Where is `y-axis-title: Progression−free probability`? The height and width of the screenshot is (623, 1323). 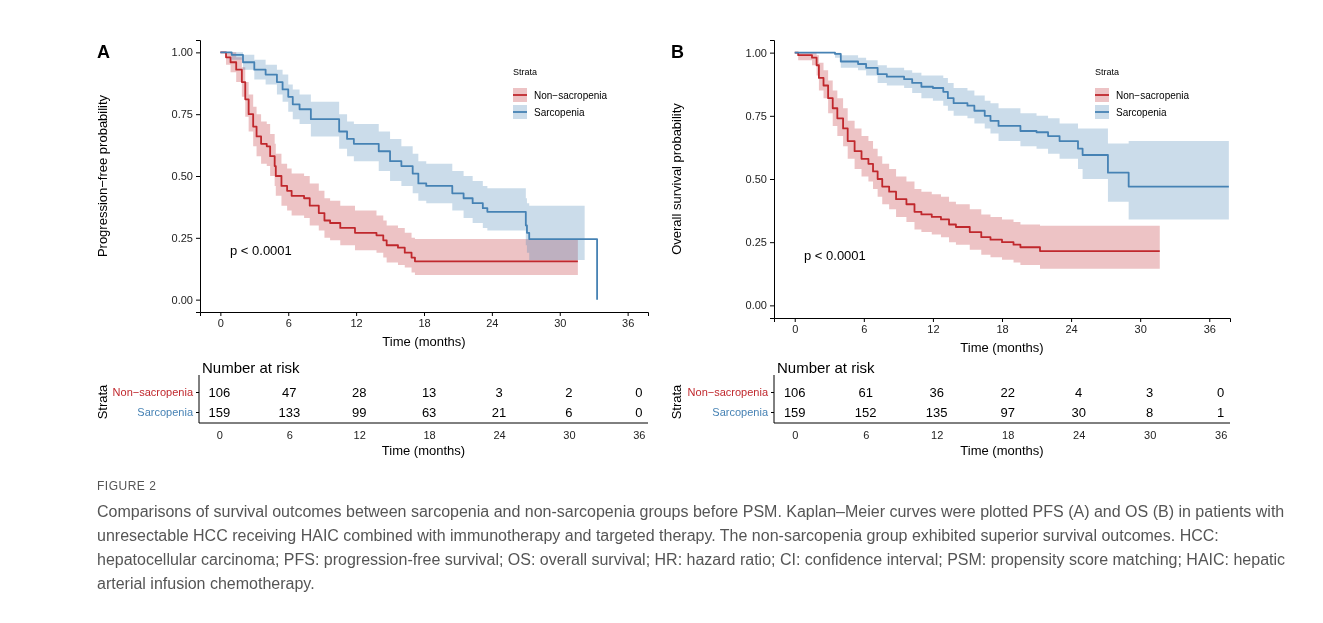 y-axis-title: Progression−free probability is located at coordinates (102, 176).